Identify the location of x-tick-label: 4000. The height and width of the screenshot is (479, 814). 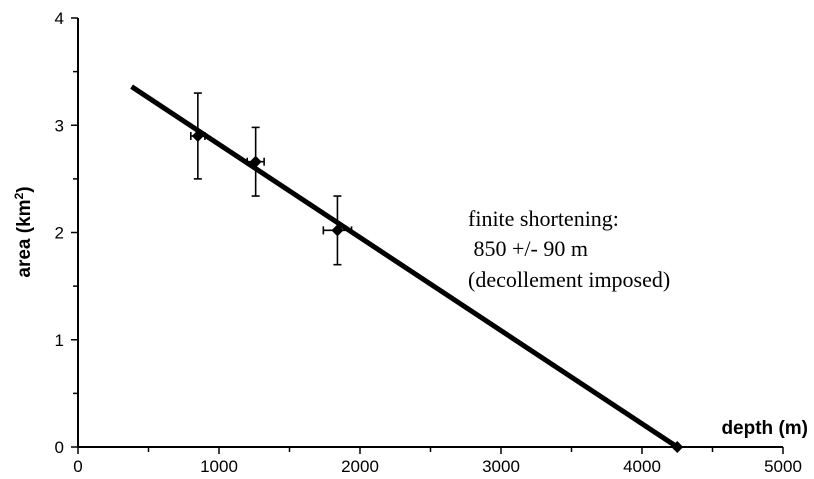
(642, 466).